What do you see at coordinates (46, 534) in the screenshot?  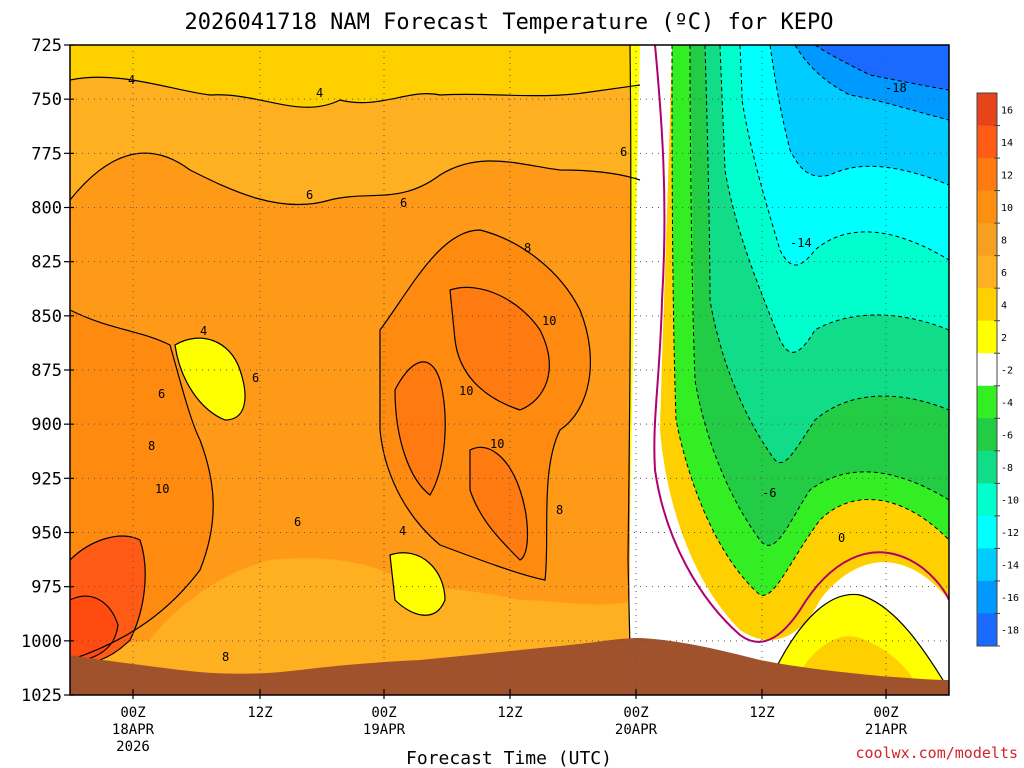 I see `y-tick-label: 950` at bounding box center [46, 534].